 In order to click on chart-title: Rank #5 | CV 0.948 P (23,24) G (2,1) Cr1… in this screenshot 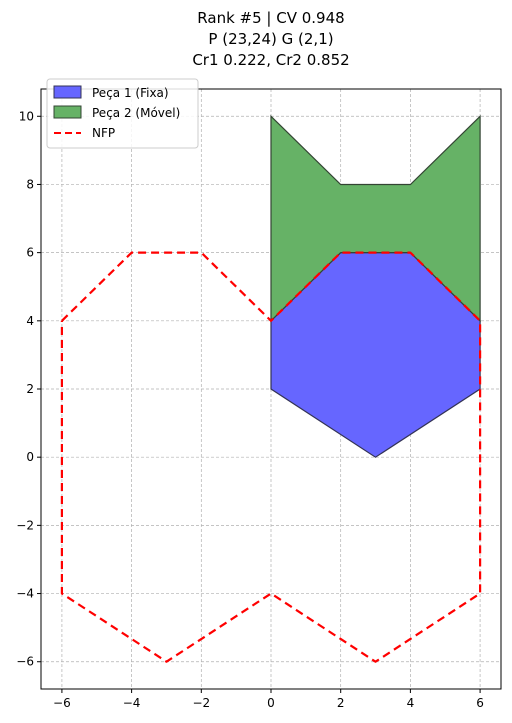, I will do `click(270, 39)`.